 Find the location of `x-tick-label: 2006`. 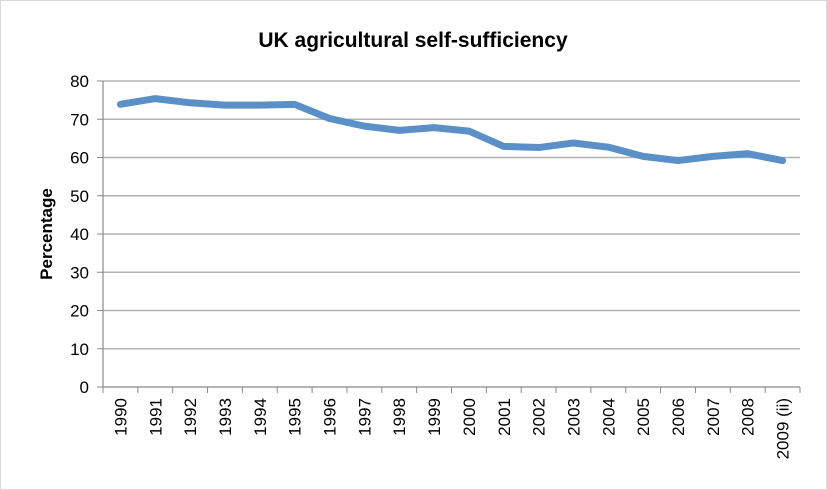

x-tick-label: 2006 is located at coordinates (678, 417).